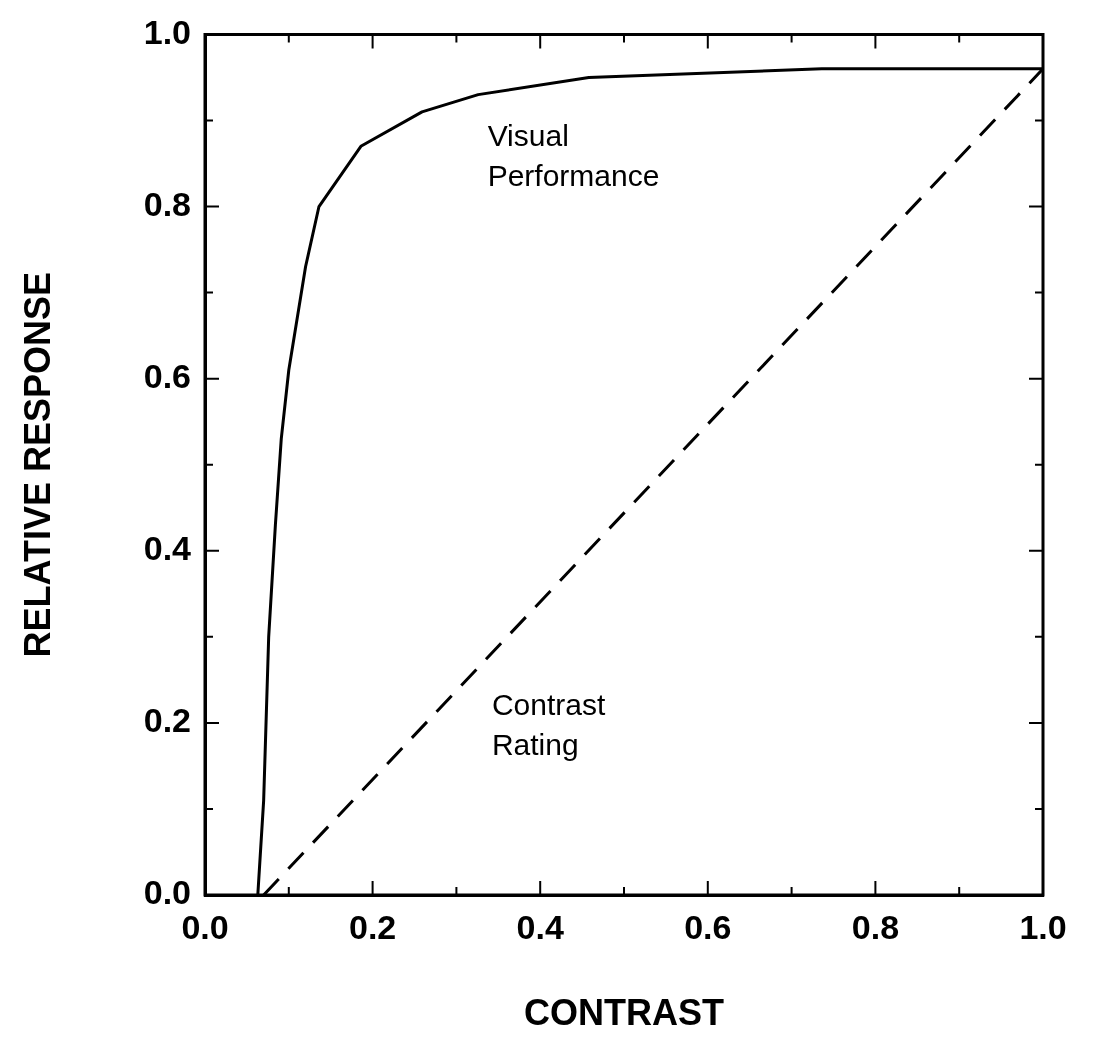  What do you see at coordinates (167, 720) in the screenshot?
I see `y-tick-label: 0.2` at bounding box center [167, 720].